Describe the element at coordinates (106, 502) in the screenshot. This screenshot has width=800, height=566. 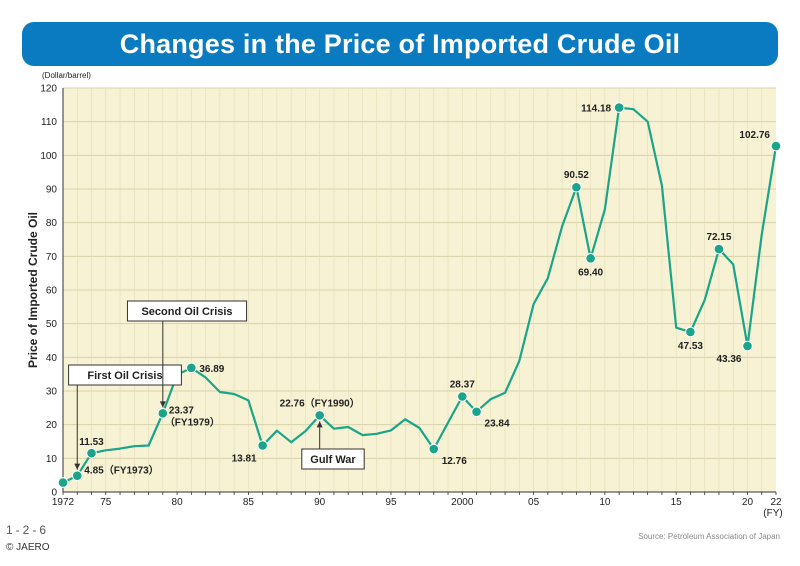
I see `x-tick-label: 75` at that location.